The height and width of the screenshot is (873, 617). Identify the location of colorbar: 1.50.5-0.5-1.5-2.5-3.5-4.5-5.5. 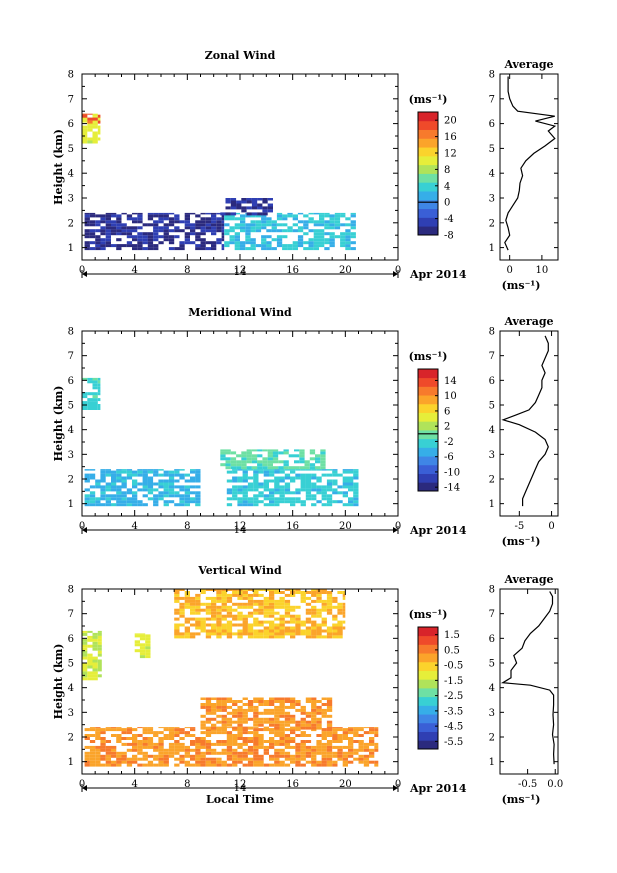
(440, 688).